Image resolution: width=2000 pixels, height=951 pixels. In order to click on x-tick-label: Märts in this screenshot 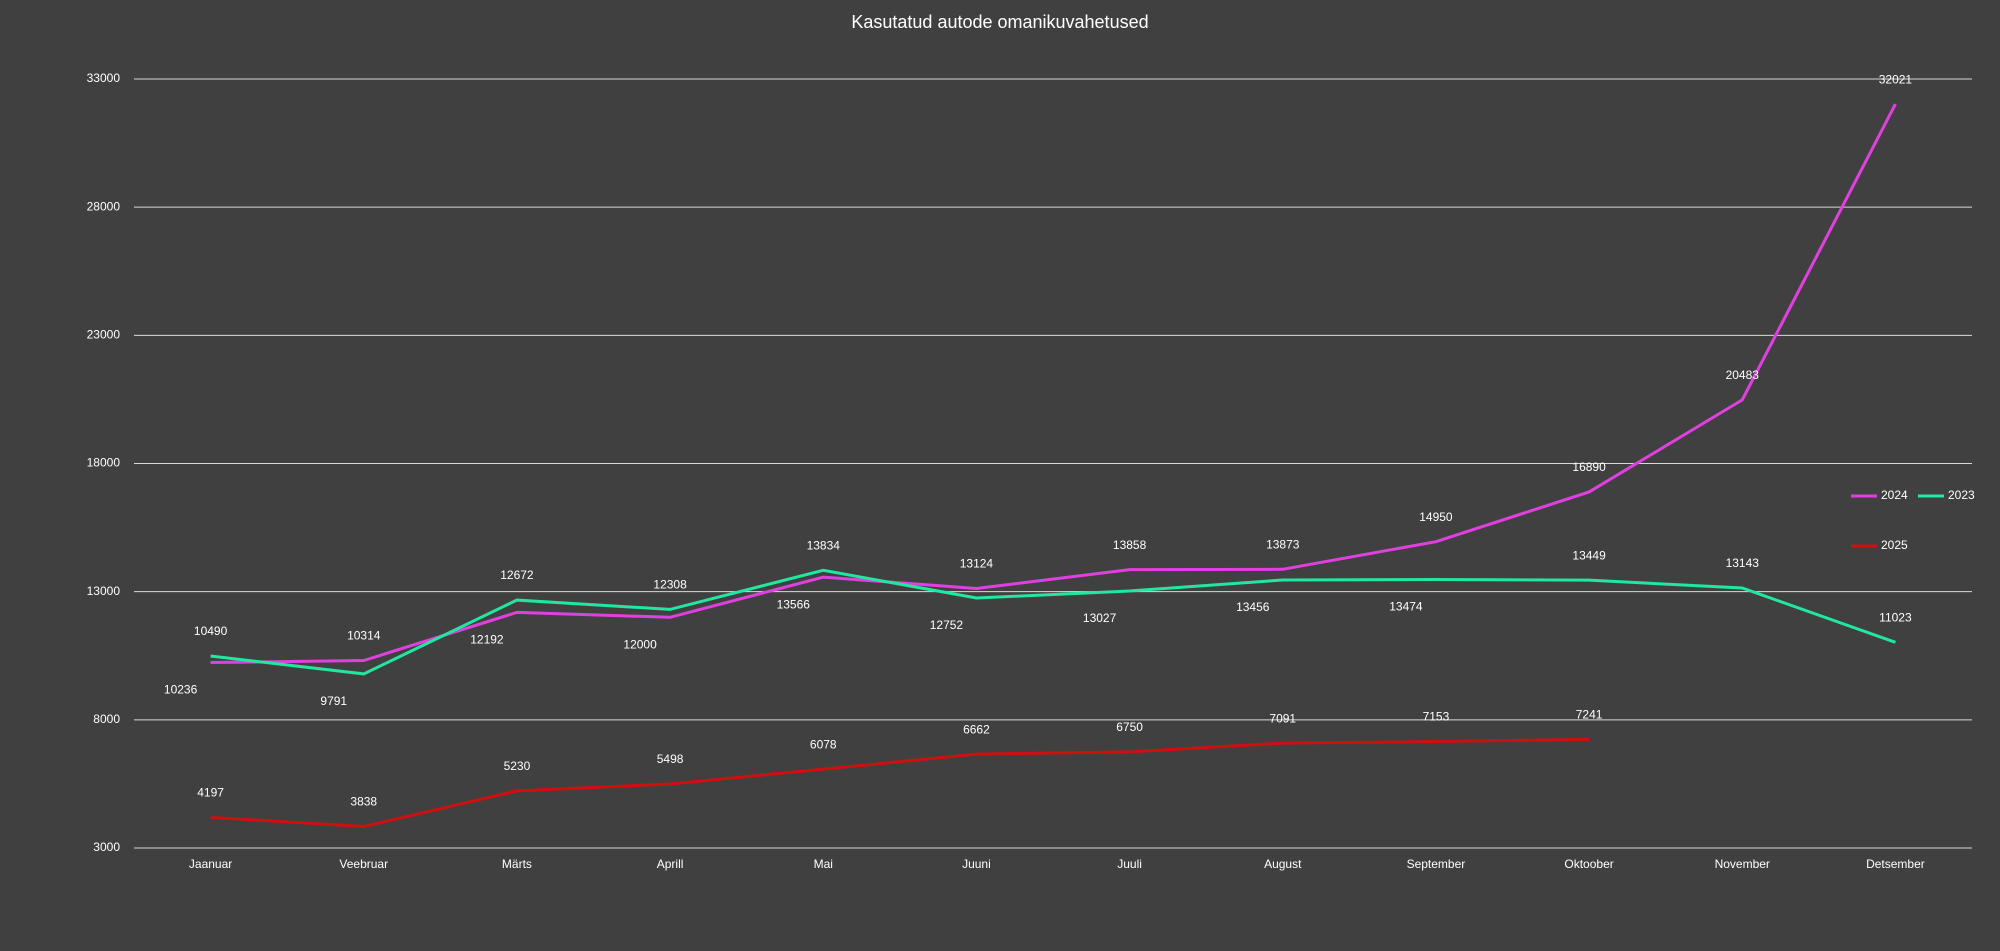, I will do `click(517, 864)`.